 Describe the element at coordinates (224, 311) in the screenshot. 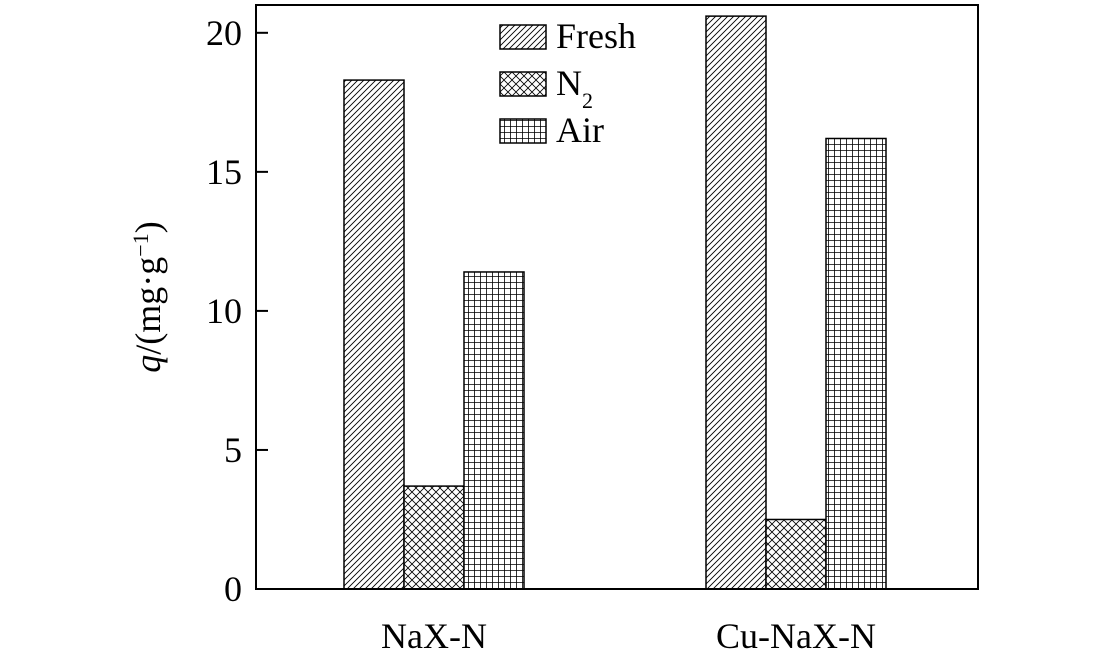

I see `y-tick-label: 10` at that location.